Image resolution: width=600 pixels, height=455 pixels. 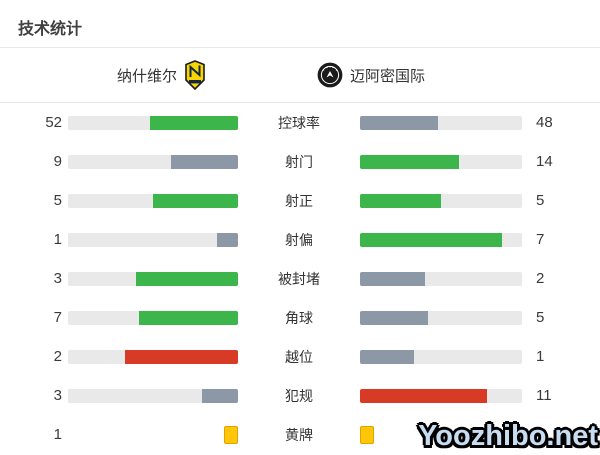 I want to click on away-value: 48, so click(x=544, y=122).